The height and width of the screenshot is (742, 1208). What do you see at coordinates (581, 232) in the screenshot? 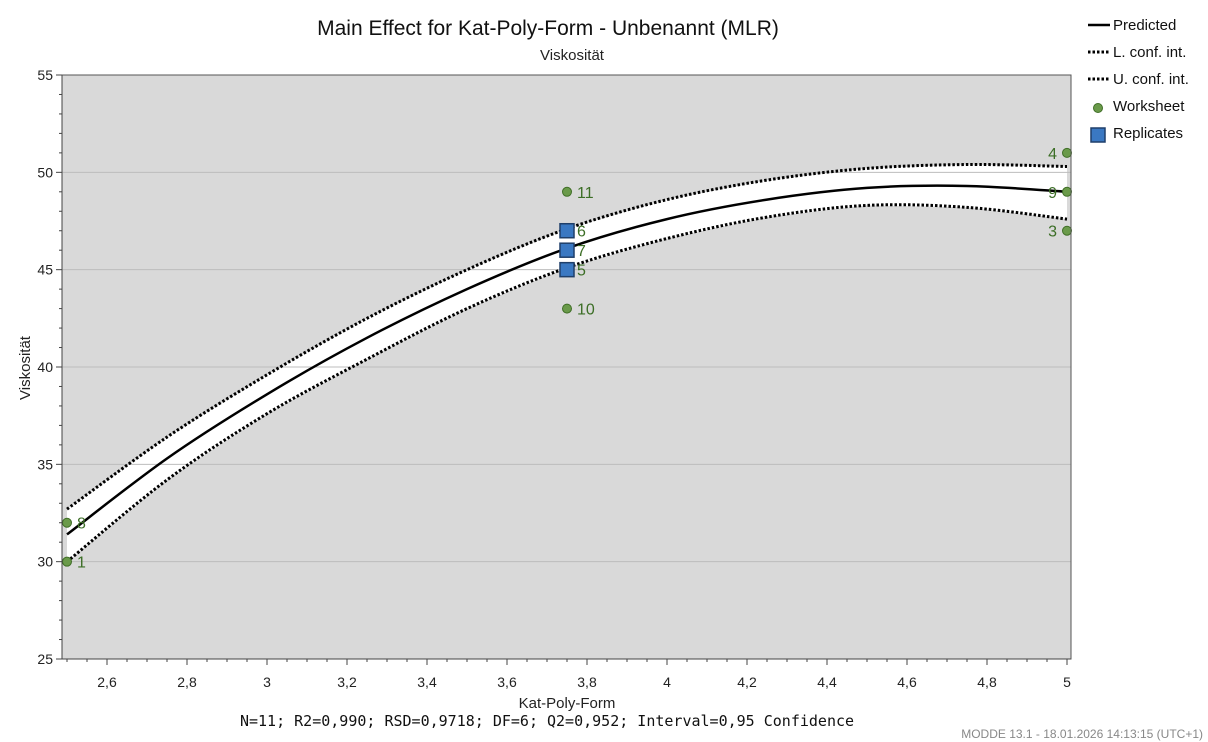
I see `point-label: 6` at bounding box center [581, 232].